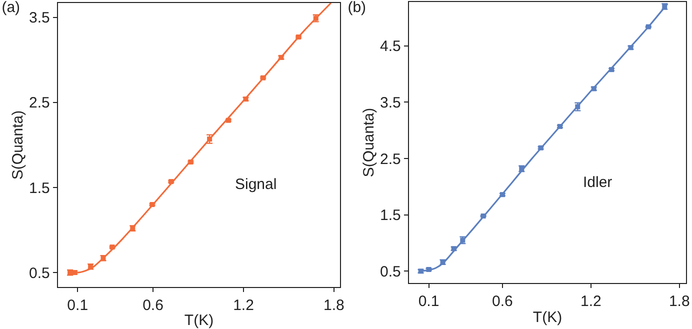 This screenshot has width=692, height=329. What do you see at coordinates (597, 182) in the screenshot?
I see `annotation: Idler` at bounding box center [597, 182].